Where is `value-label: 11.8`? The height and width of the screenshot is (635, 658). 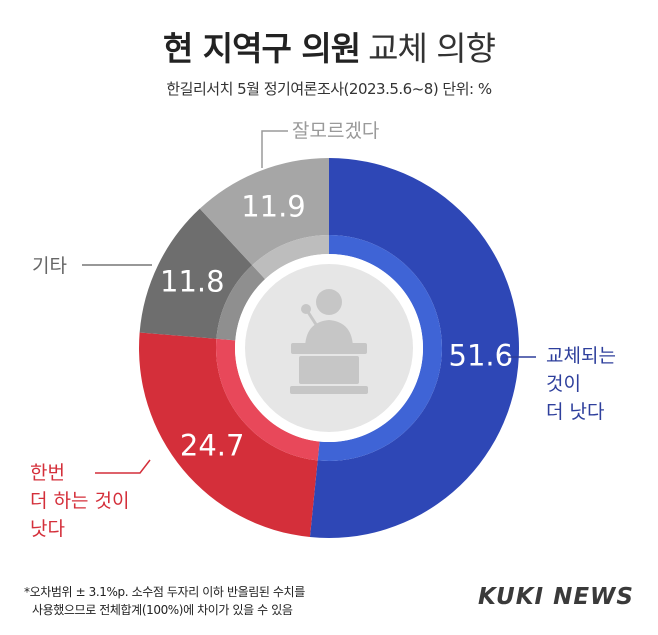
value-label: 11.8 is located at coordinates (192, 282).